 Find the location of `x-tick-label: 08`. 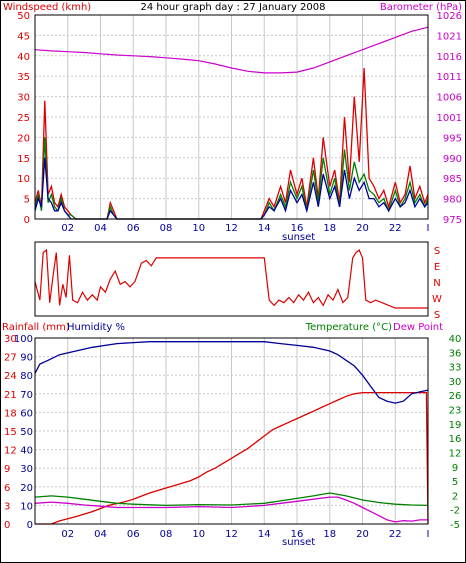

x-tick-label: 08 is located at coordinates (166, 534).